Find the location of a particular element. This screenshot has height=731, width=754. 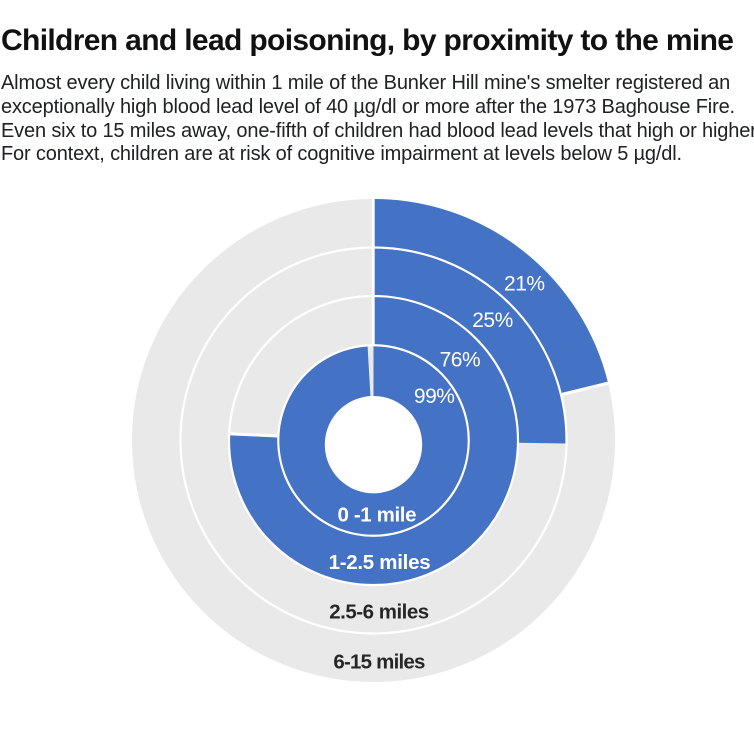

svg-text: 25% is located at coordinates (492, 320).